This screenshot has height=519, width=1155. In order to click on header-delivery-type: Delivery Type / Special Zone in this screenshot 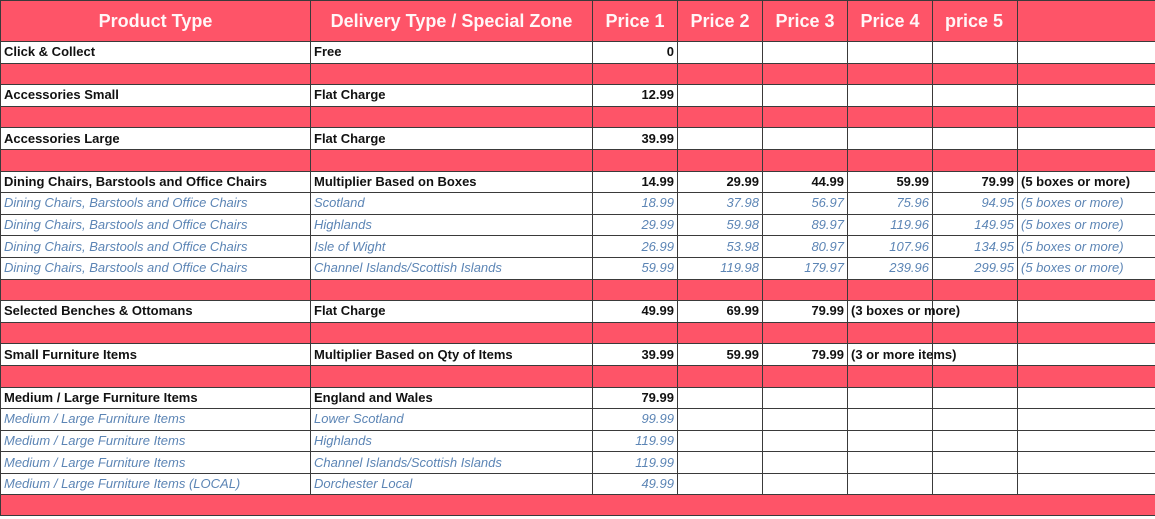, I will do `click(451, 21)`.